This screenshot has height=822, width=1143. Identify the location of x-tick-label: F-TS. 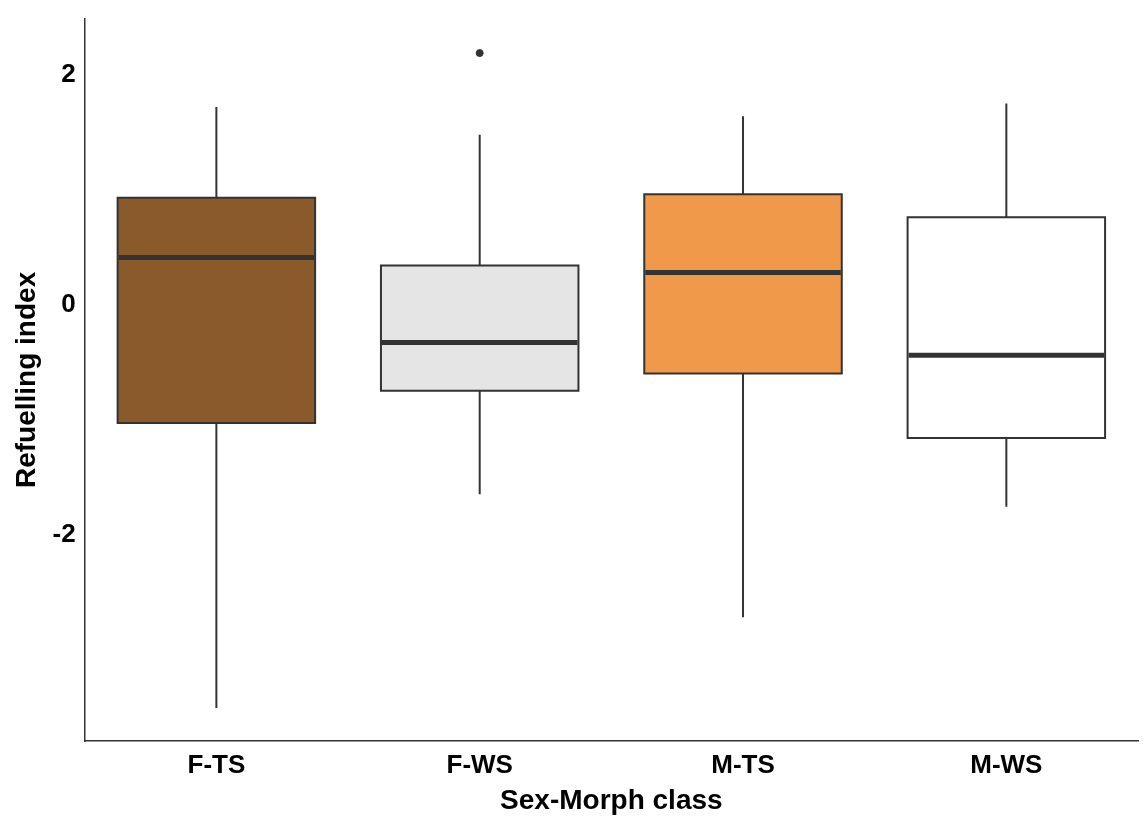
(216, 763).